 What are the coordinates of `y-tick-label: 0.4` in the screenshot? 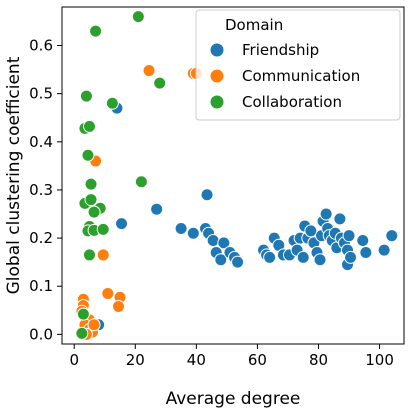 It's located at (41, 142).